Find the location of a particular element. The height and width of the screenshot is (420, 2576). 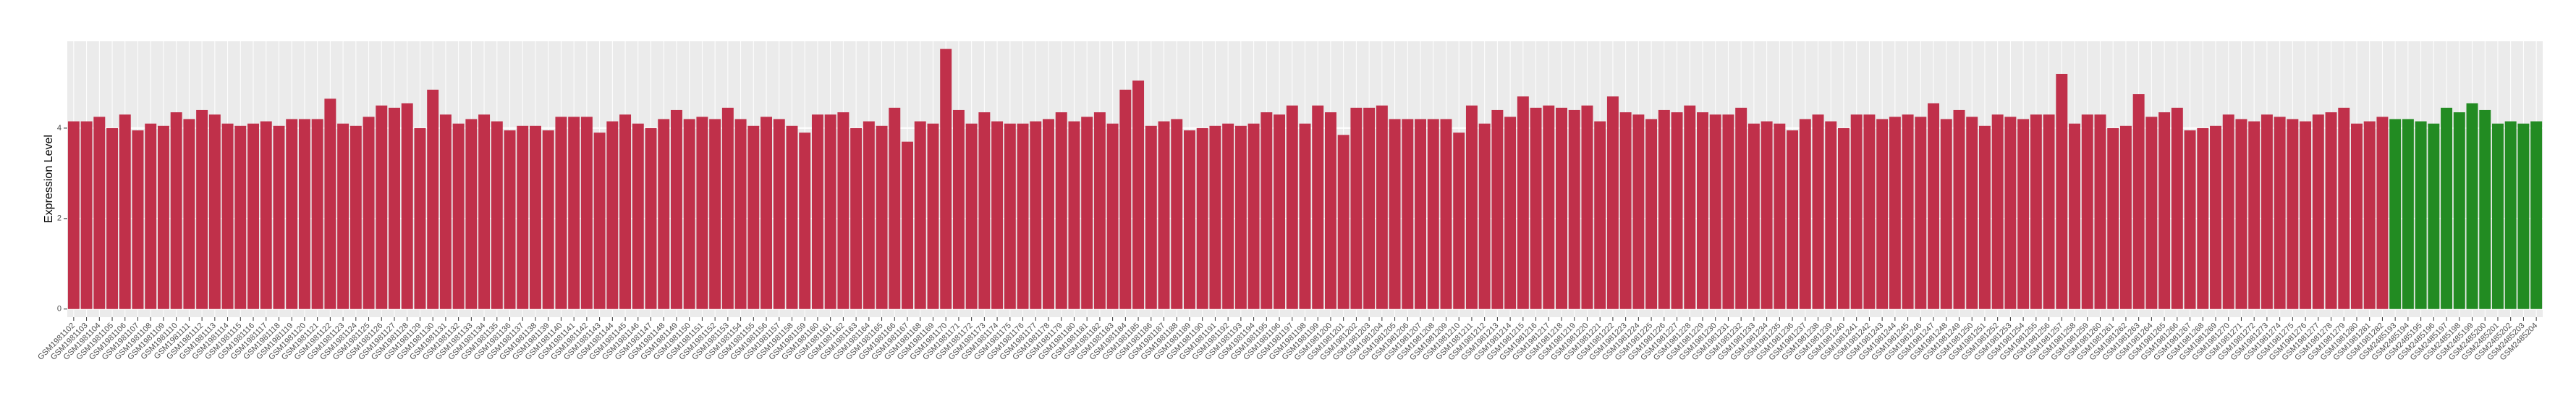

y-tick-label: 4 is located at coordinates (59, 128).